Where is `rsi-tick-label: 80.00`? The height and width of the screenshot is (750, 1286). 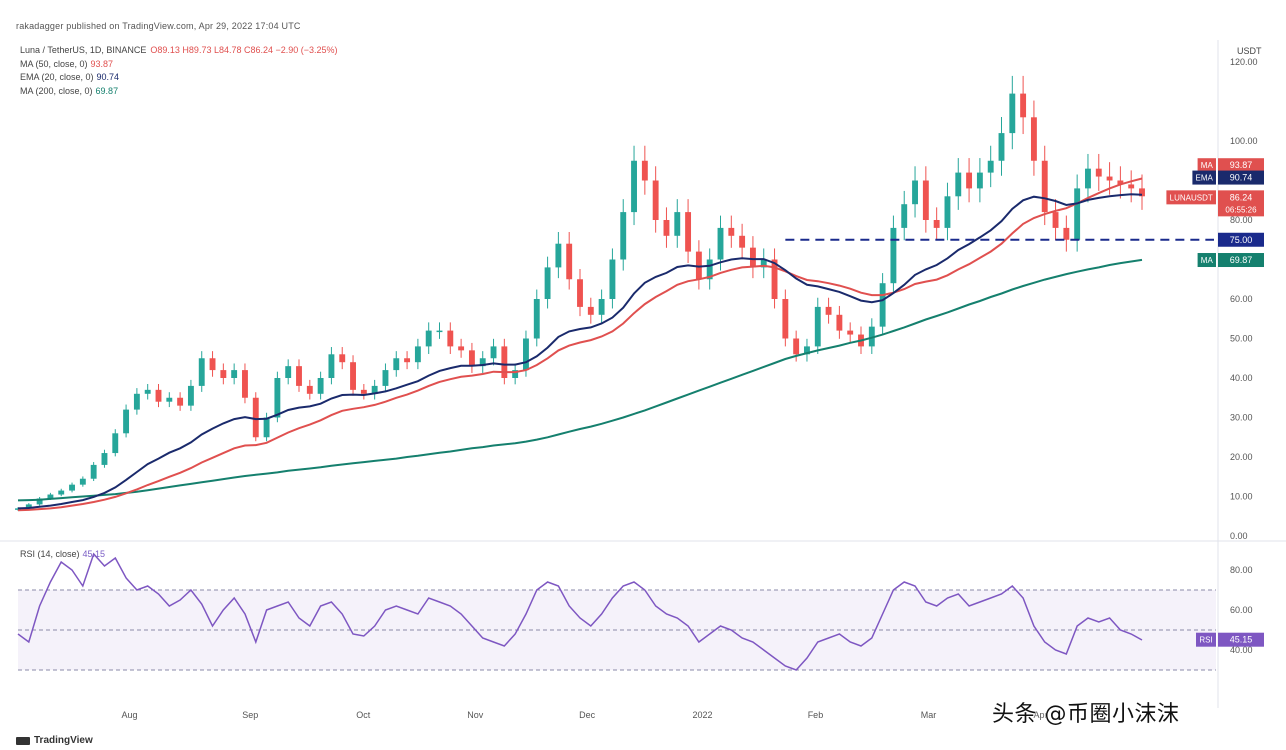
rsi-tick-label: 80.00 is located at coordinates (1241, 570).